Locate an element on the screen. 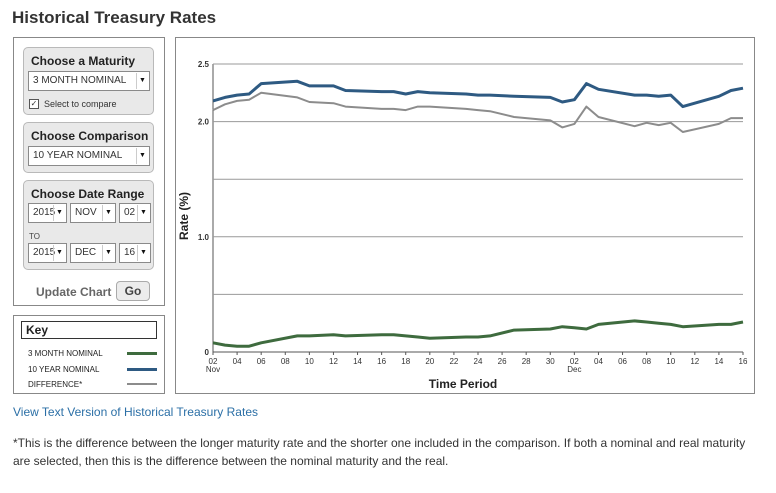  compare-checkbox-row: ✓ Select to compare is located at coordinates (73, 104).